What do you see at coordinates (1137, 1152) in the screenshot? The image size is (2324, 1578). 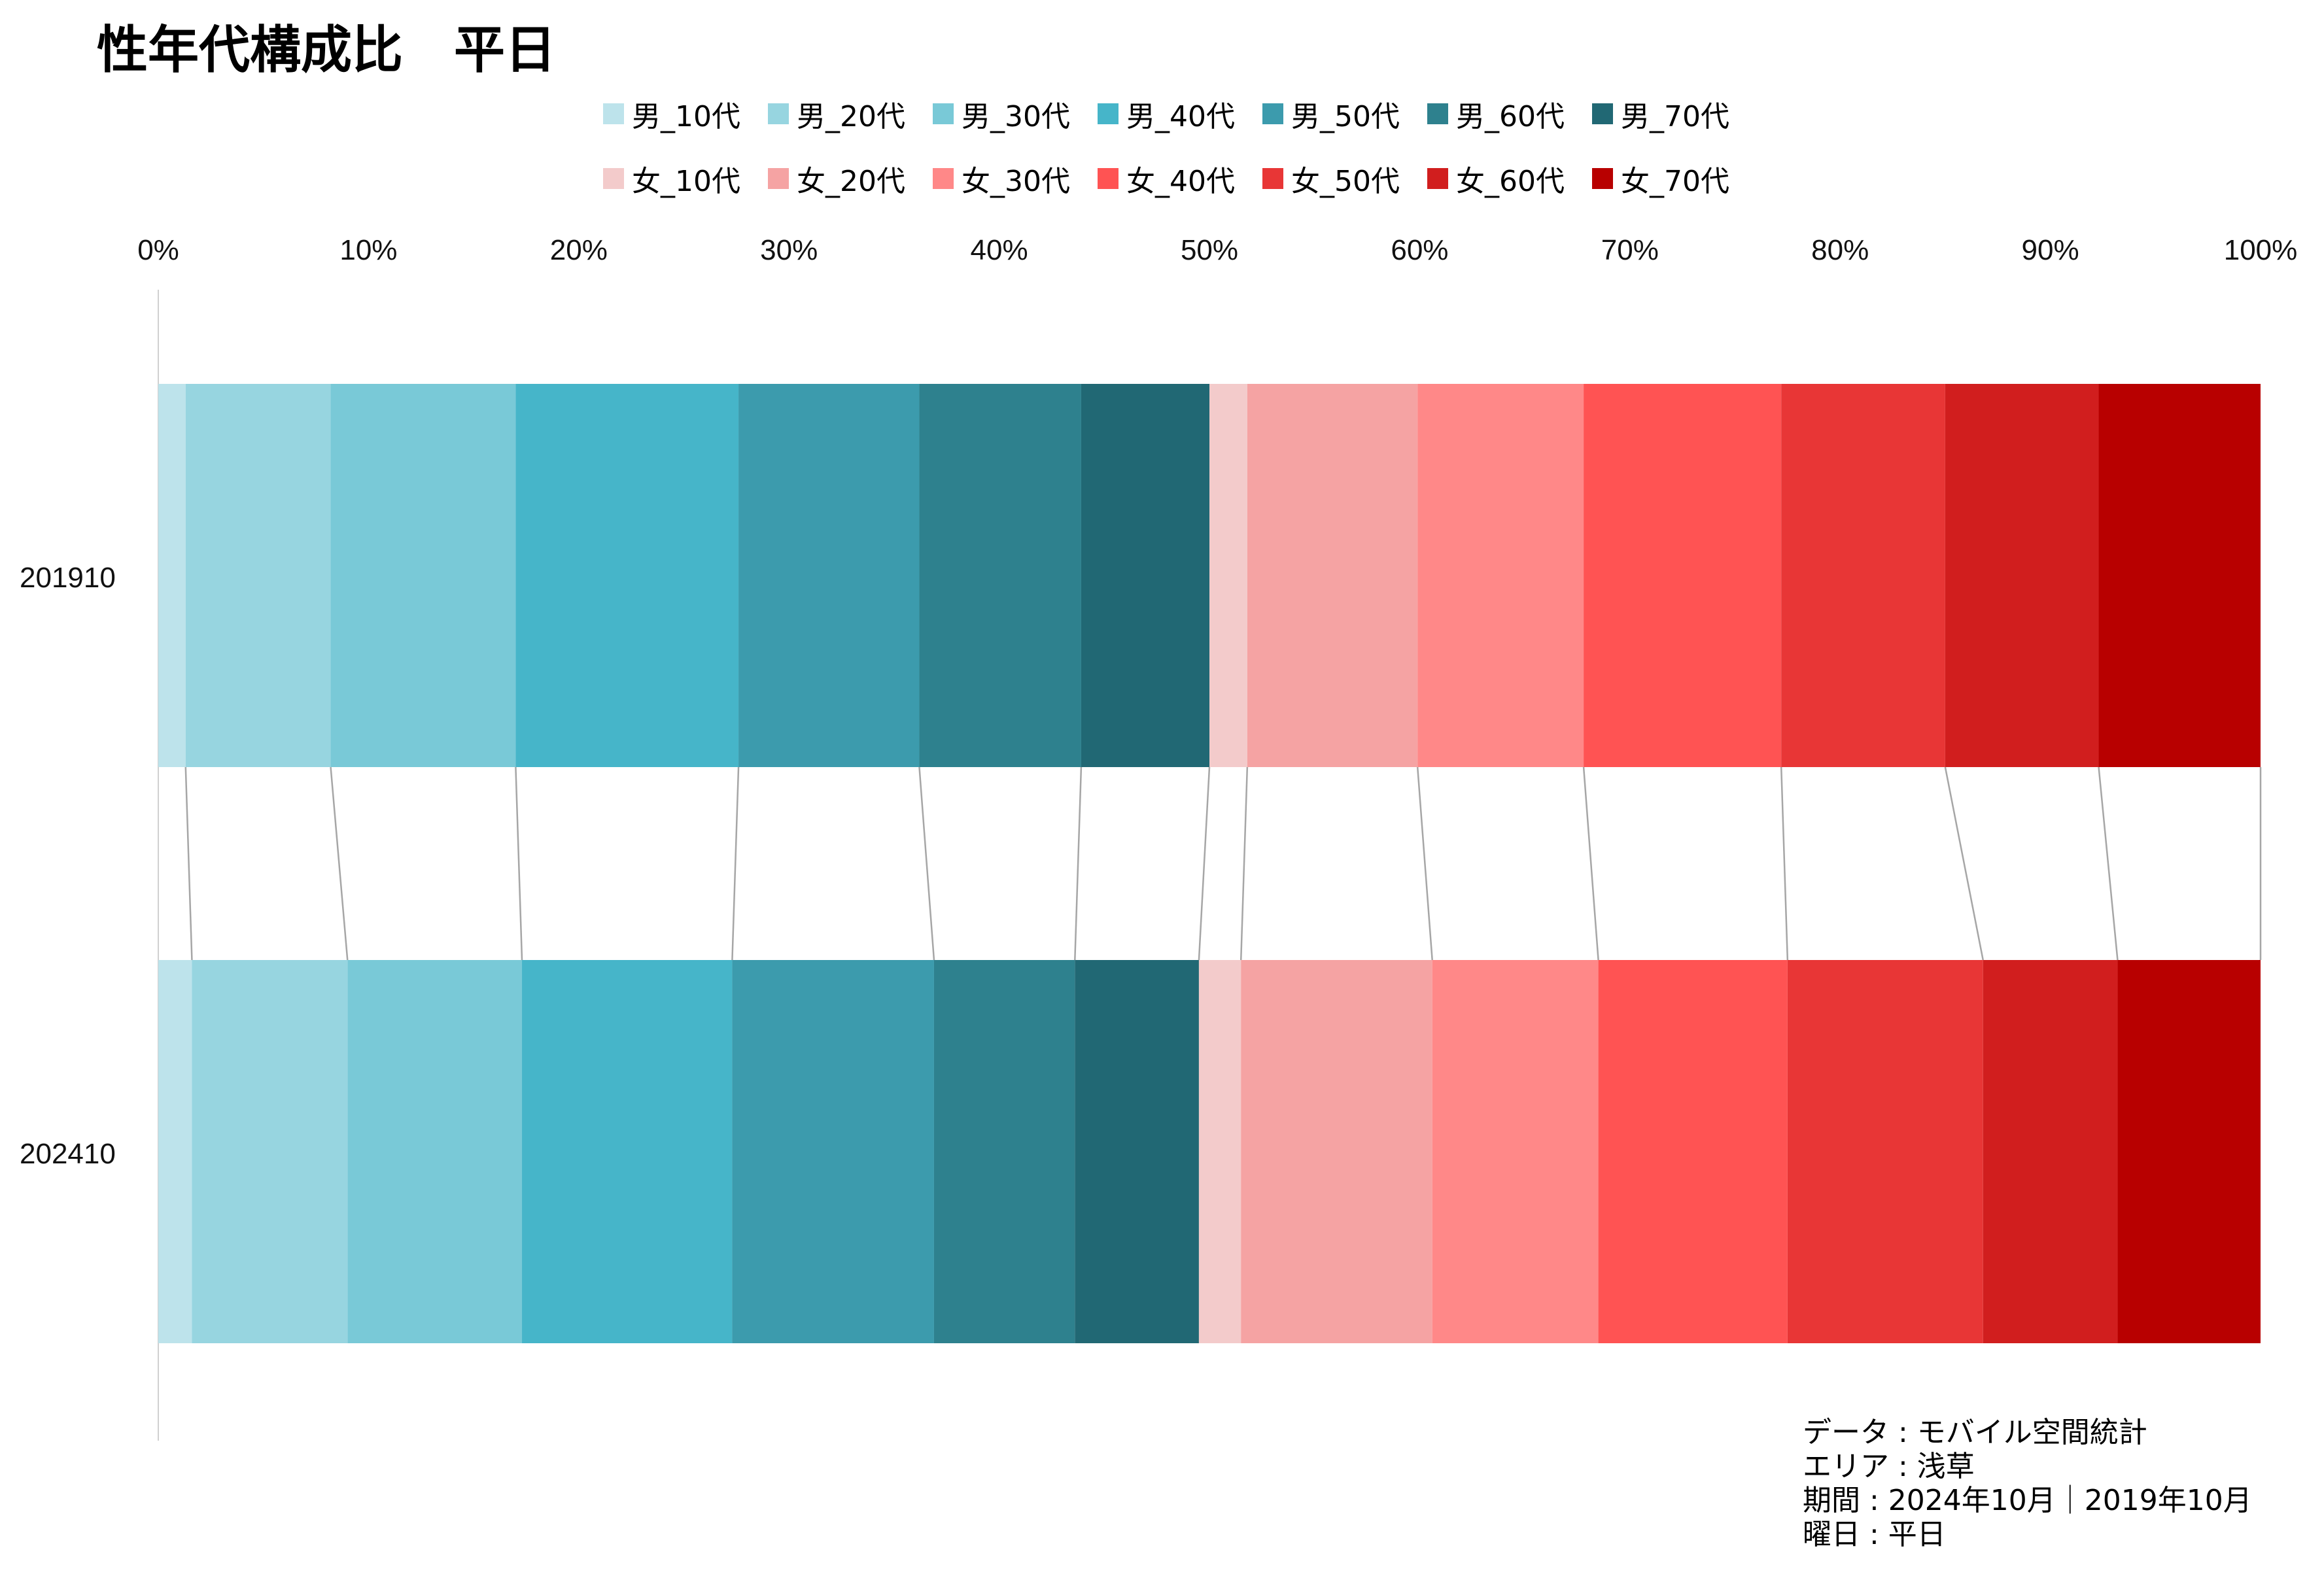 I see `bar-segment-202410-男_70代` at bounding box center [1137, 1152].